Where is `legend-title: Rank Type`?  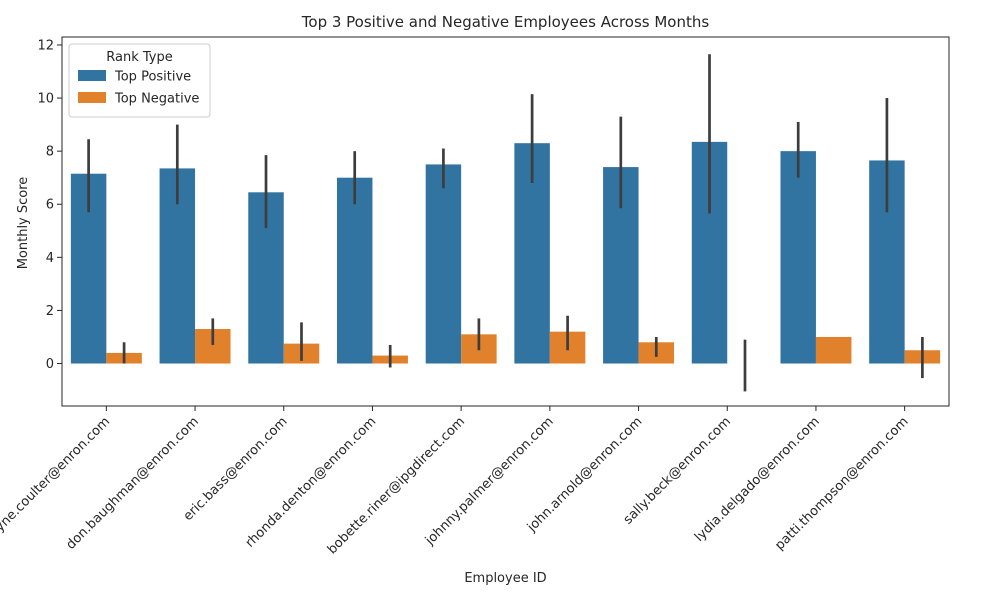 legend-title: Rank Type is located at coordinates (139, 57).